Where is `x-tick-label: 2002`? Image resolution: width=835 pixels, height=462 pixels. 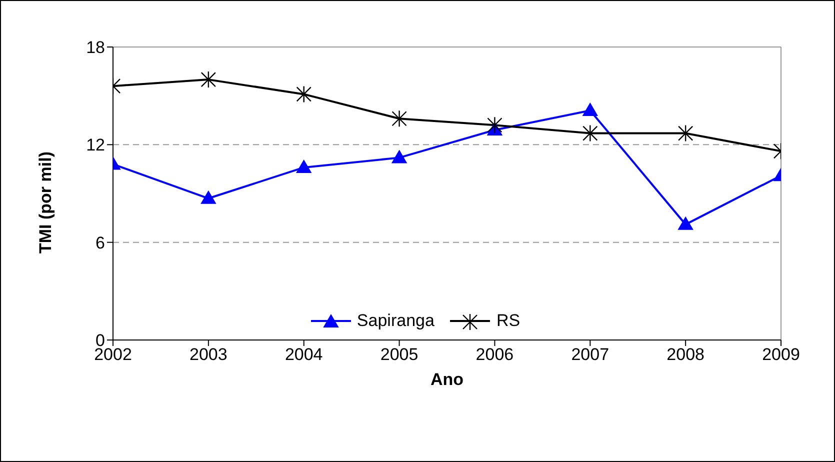 x-tick-label: 2002 is located at coordinates (113, 354).